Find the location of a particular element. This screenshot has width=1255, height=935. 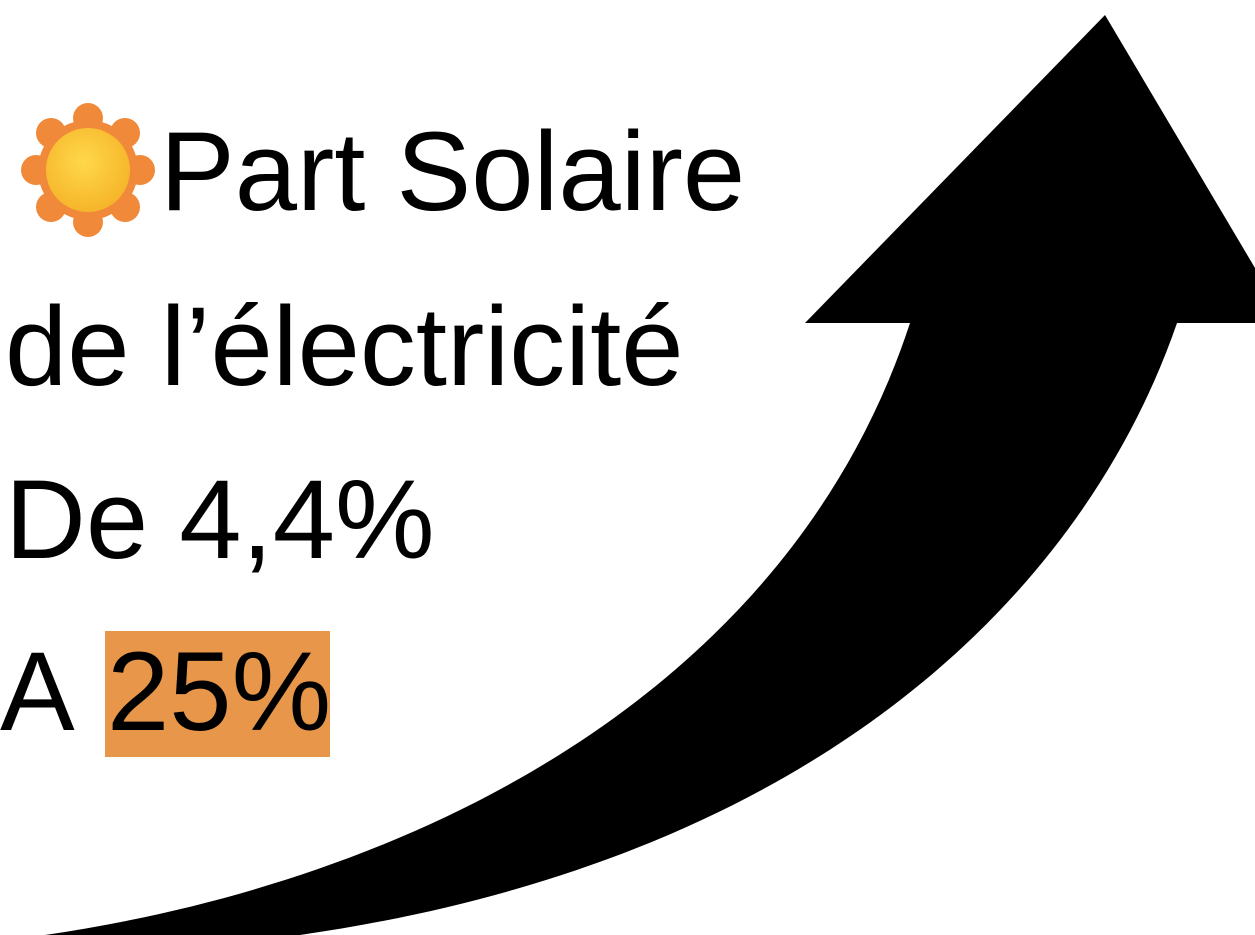

line-3: De 4,4% is located at coordinates (220, 519).